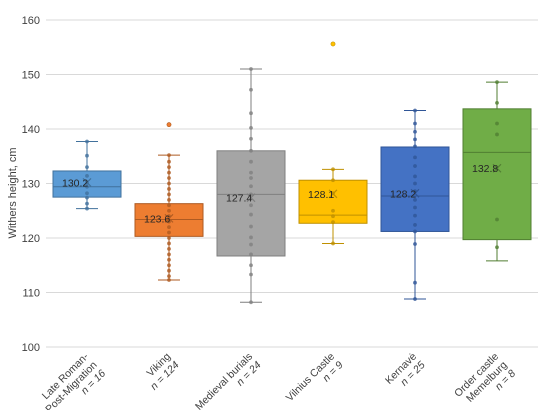 Image resolution: width=550 pixels, height=410 pixels. I want to click on mean-label: 128.2, so click(403, 194).